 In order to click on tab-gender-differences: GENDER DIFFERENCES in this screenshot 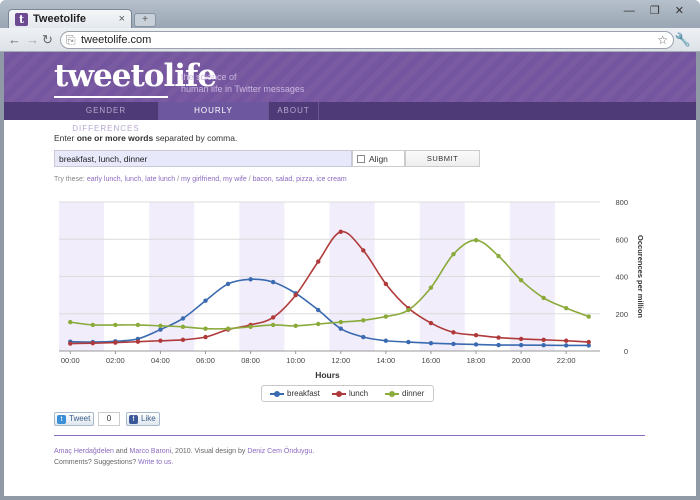, I will do `click(106, 117)`.